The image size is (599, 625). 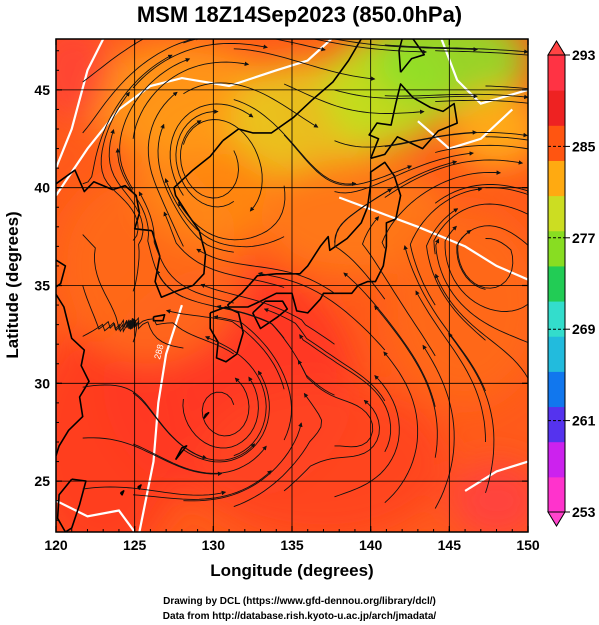 I want to click on x-axis-label: Longitude (degrees), so click(x=291, y=570).